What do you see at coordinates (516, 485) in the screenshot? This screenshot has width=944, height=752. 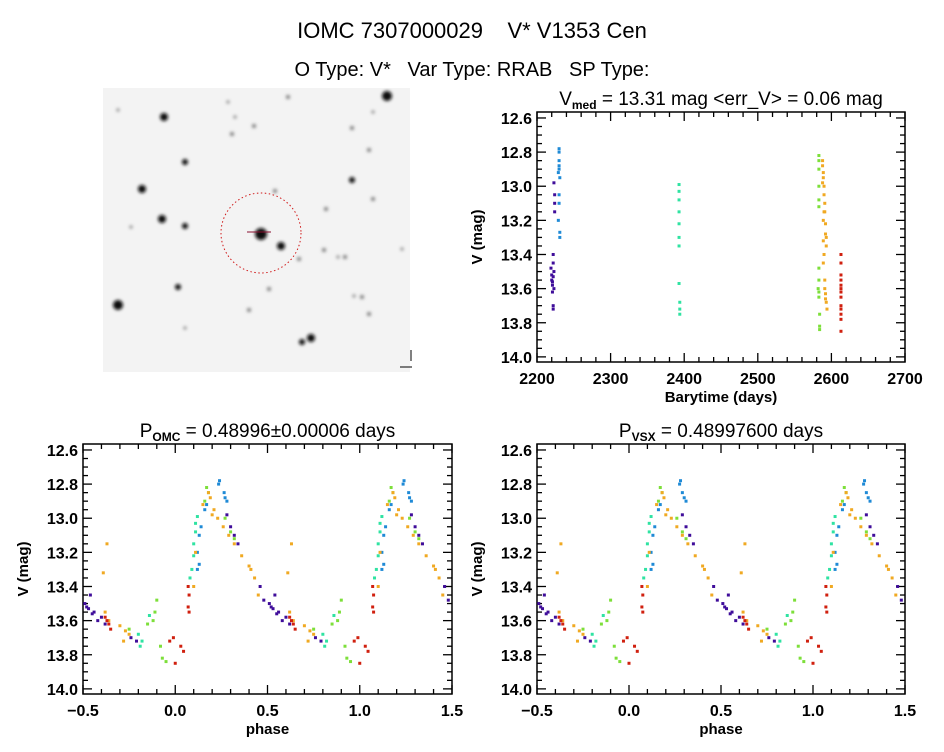 I see `y-tick-label: 12.8` at bounding box center [516, 485].